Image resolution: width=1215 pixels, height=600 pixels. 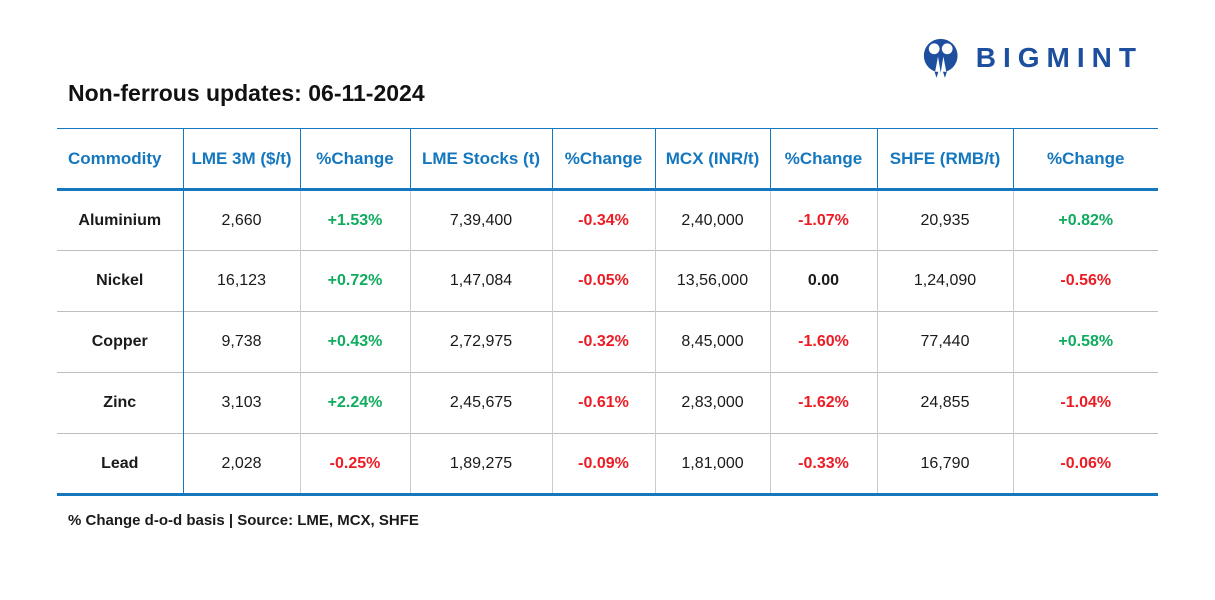 What do you see at coordinates (604, 464) in the screenshot?
I see `lme-stocks-change: -0.09%` at bounding box center [604, 464].